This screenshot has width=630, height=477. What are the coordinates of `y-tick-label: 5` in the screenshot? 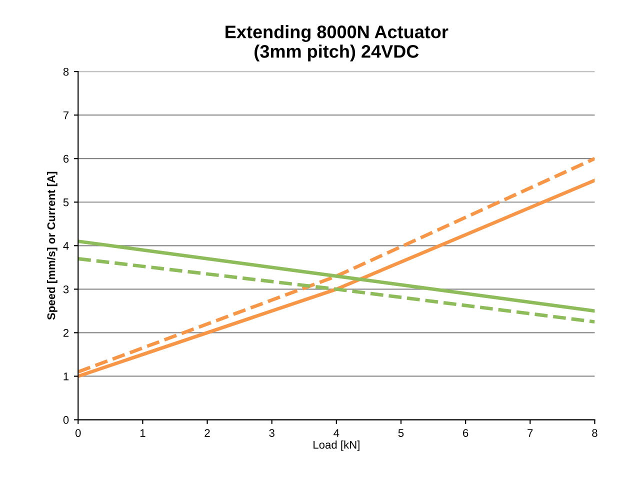 It's located at (66, 202).